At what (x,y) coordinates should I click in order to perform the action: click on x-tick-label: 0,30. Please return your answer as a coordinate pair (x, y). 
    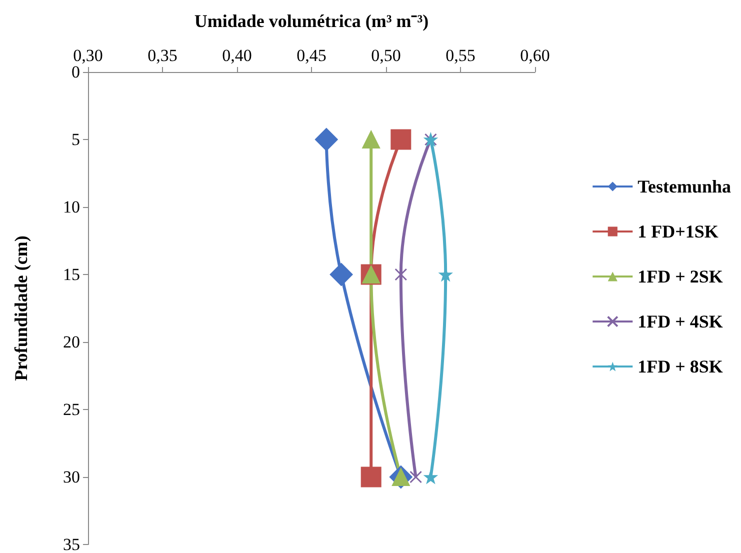
    Looking at the image, I should click on (88, 55).